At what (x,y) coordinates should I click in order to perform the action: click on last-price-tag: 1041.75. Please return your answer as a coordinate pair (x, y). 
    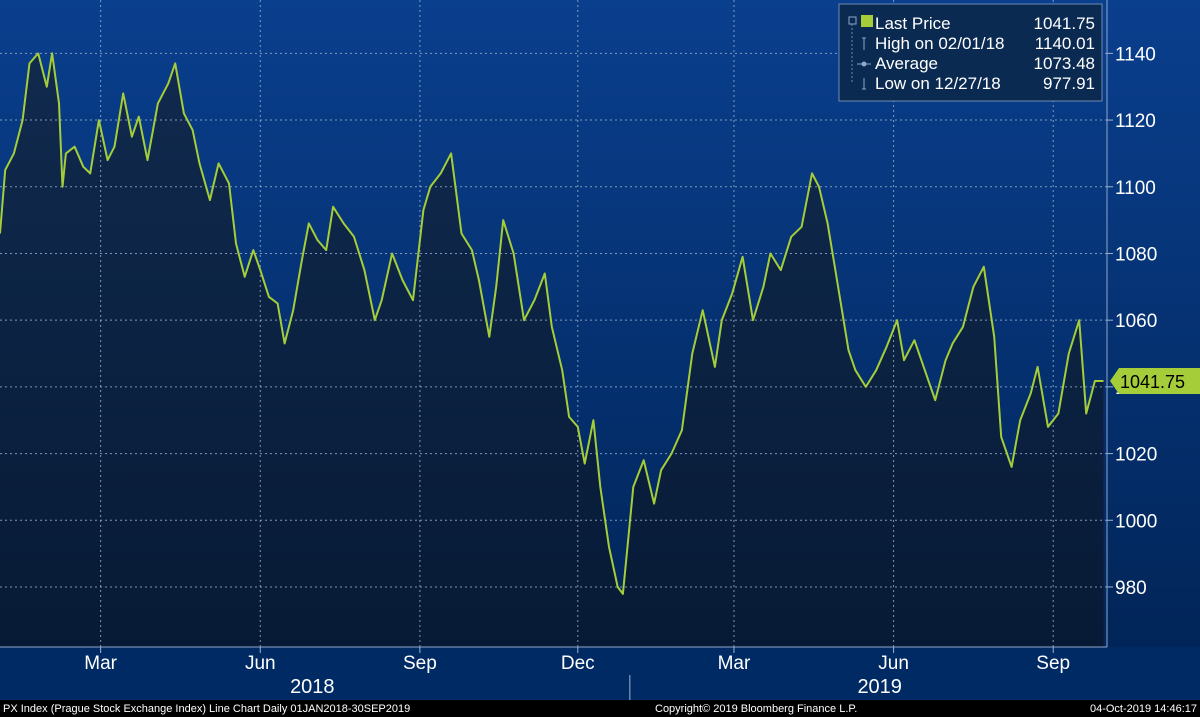
    Looking at the image, I should click on (1155, 381).